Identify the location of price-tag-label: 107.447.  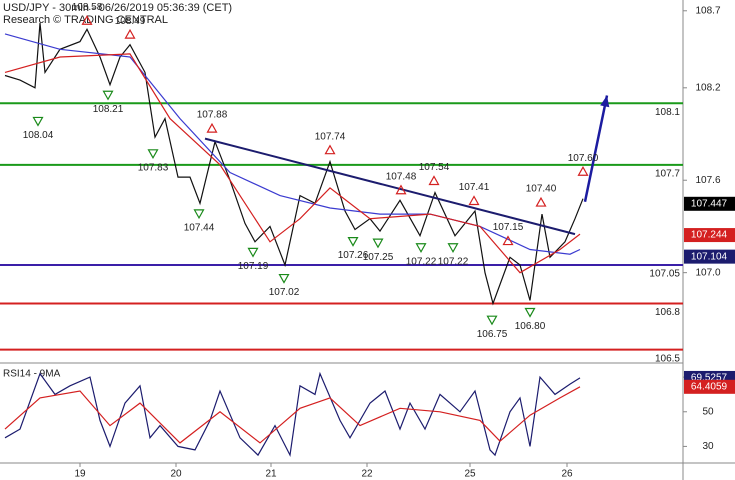
(709, 203).